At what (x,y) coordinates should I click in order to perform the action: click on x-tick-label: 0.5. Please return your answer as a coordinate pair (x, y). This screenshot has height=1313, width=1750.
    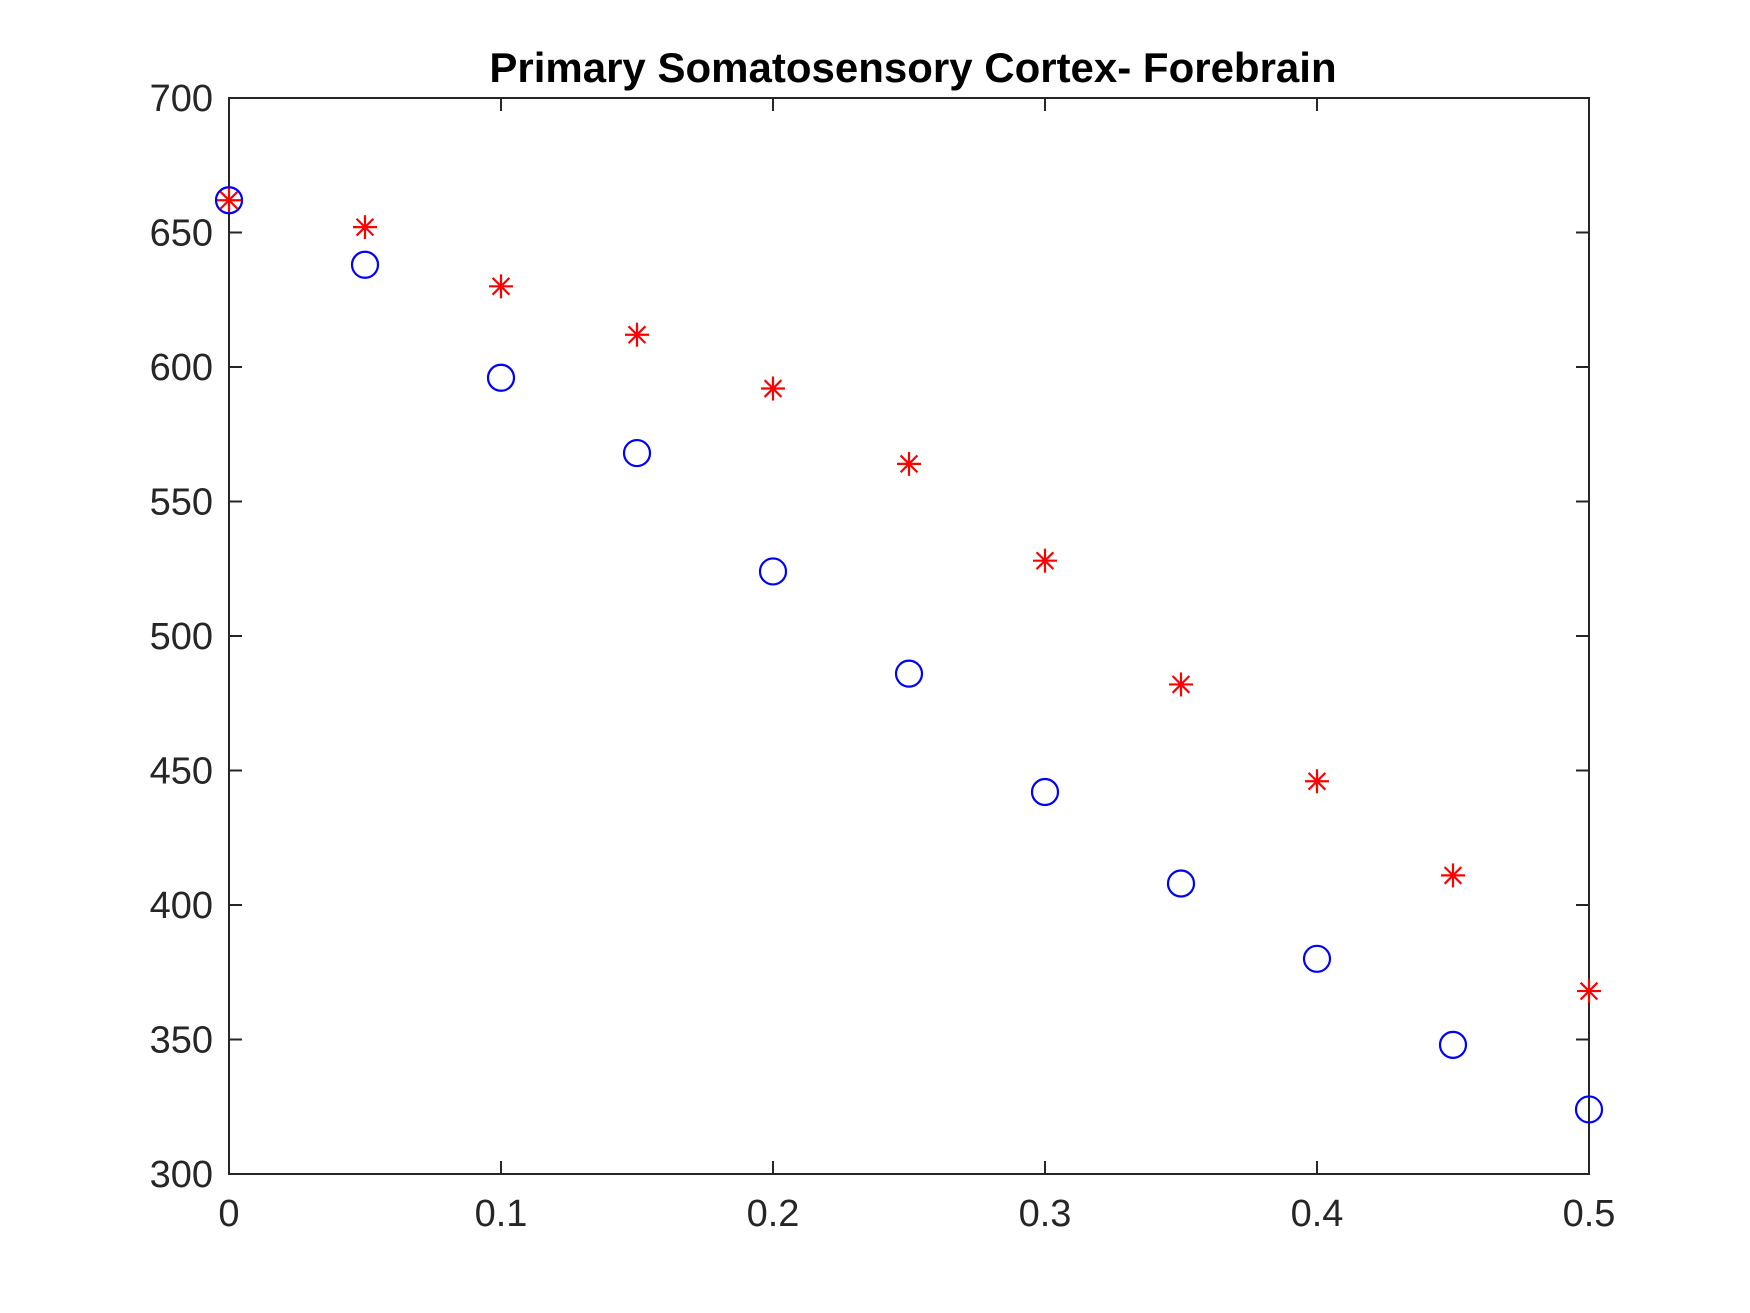
    Looking at the image, I should click on (1589, 1214).